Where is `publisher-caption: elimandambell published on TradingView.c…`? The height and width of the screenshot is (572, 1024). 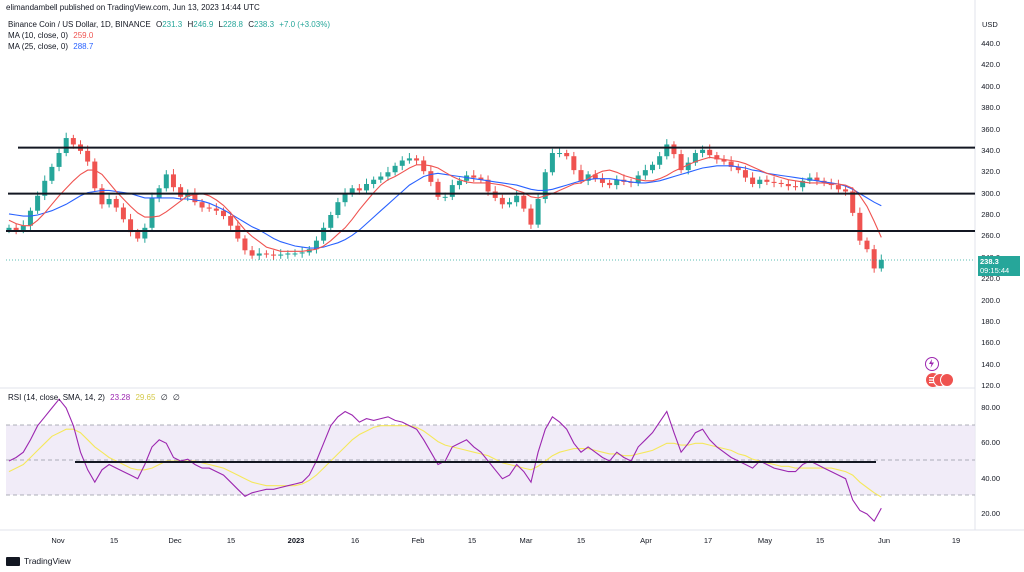
publisher-caption: elimandambell published on TradingView.c… is located at coordinates (133, 7).